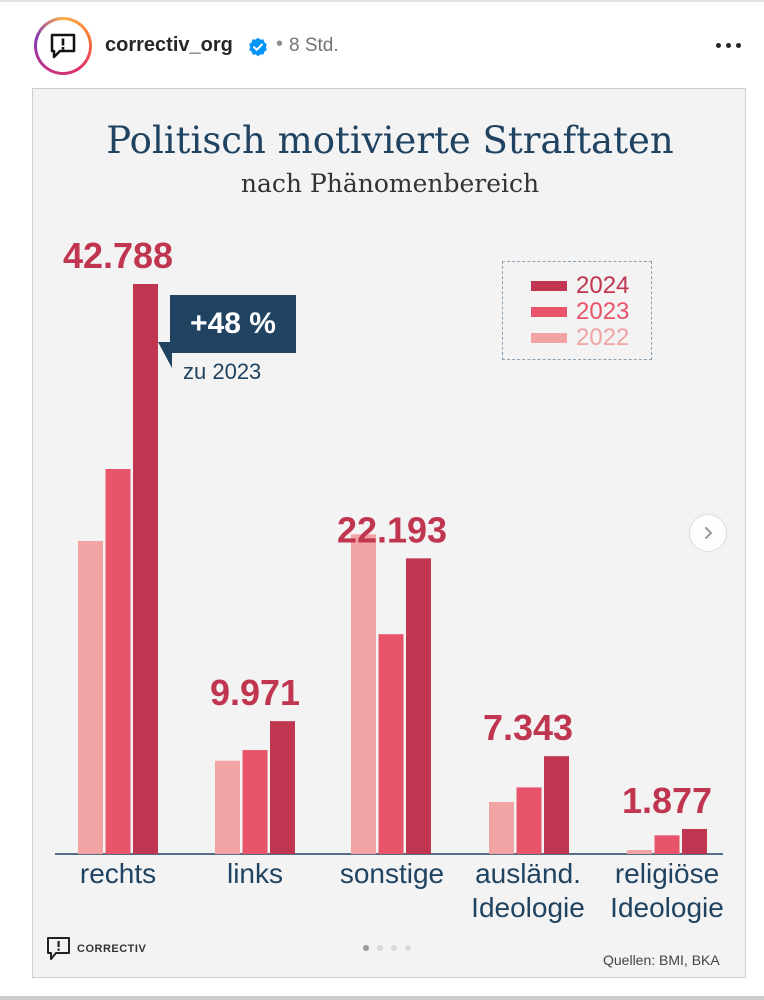  I want to click on correctiv-brand-icon, so click(58, 948).